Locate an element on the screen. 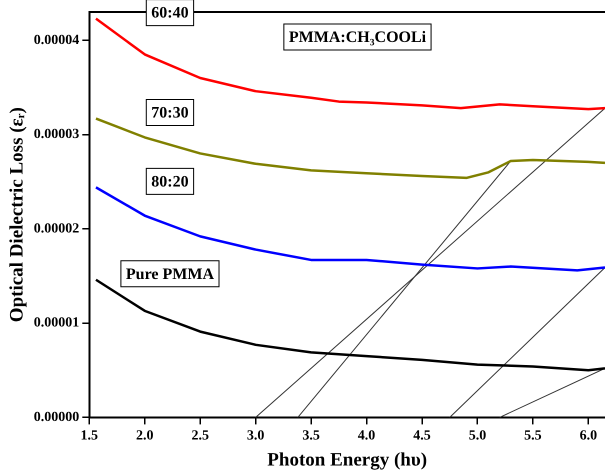 The image size is (605, 476). y-tick-label: 0.00001 is located at coordinates (57, 323).